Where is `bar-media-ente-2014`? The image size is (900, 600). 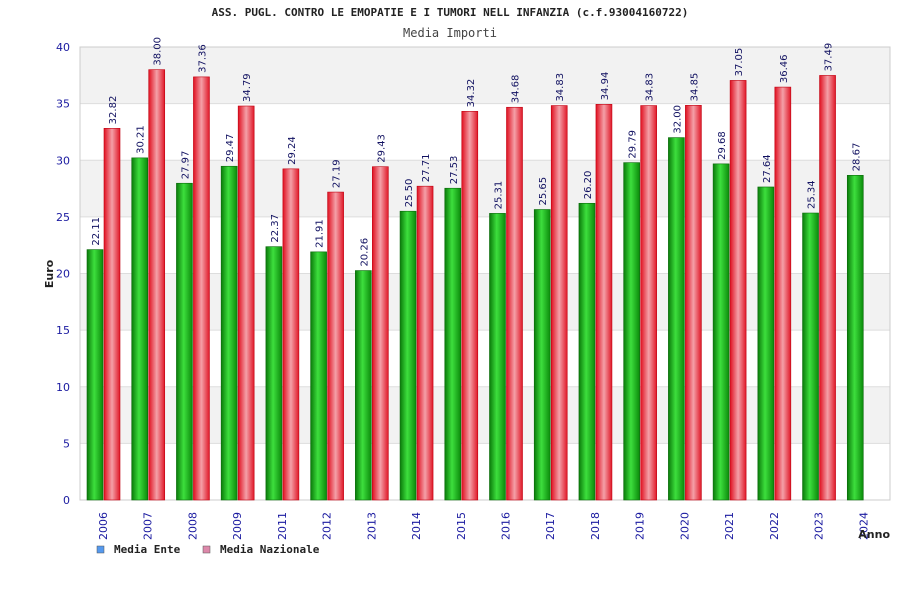
bar-media-ente-2014 is located at coordinates (408, 355).